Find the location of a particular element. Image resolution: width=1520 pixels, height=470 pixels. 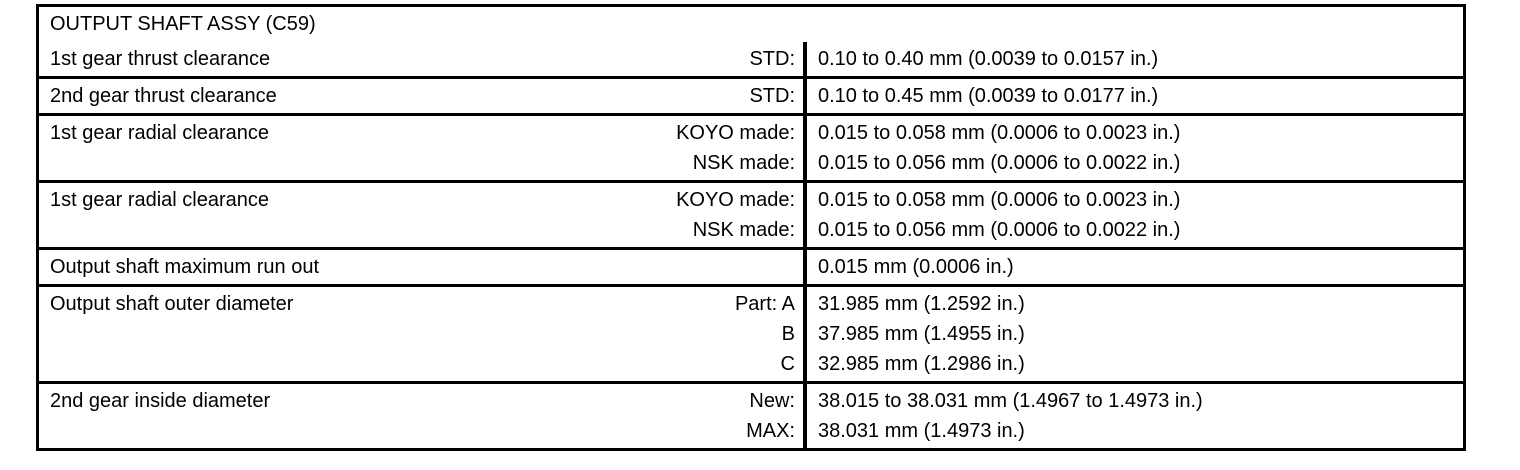

spec-label: Output shaft maximum run out is located at coordinates (185, 267).